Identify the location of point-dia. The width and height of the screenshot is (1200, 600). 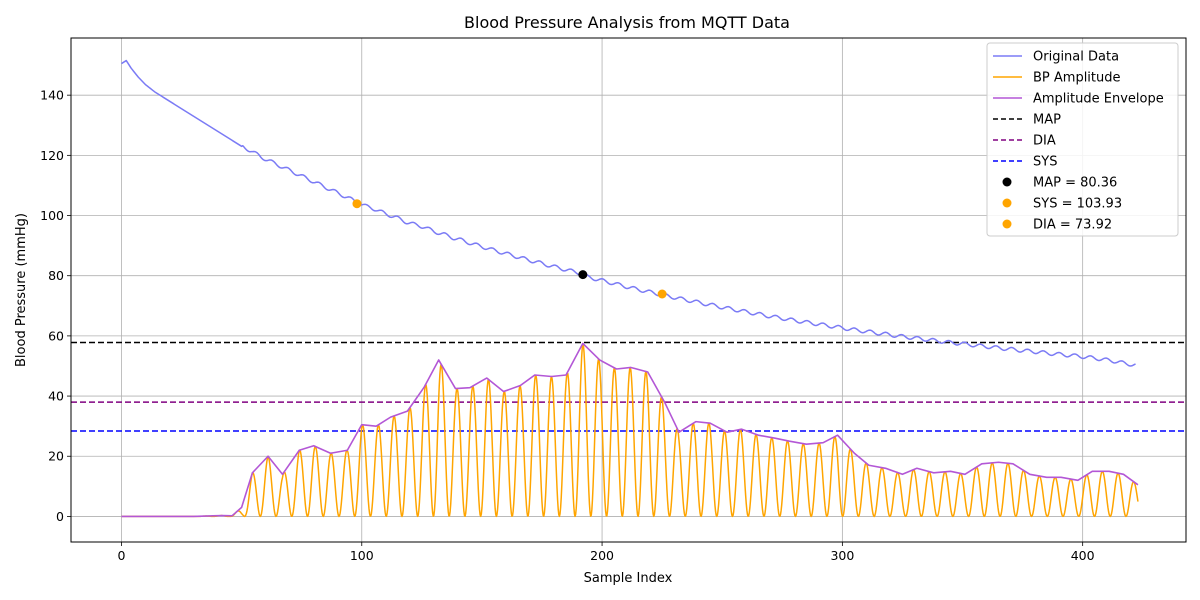
(662, 294).